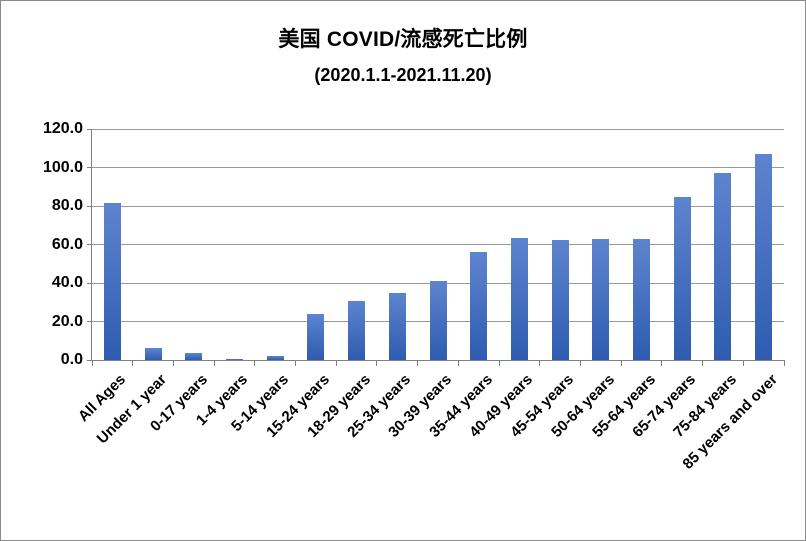  Describe the element at coordinates (403, 75) in the screenshot. I see `chart-subtitle: (2020.1.1-2021.11.20)` at that location.